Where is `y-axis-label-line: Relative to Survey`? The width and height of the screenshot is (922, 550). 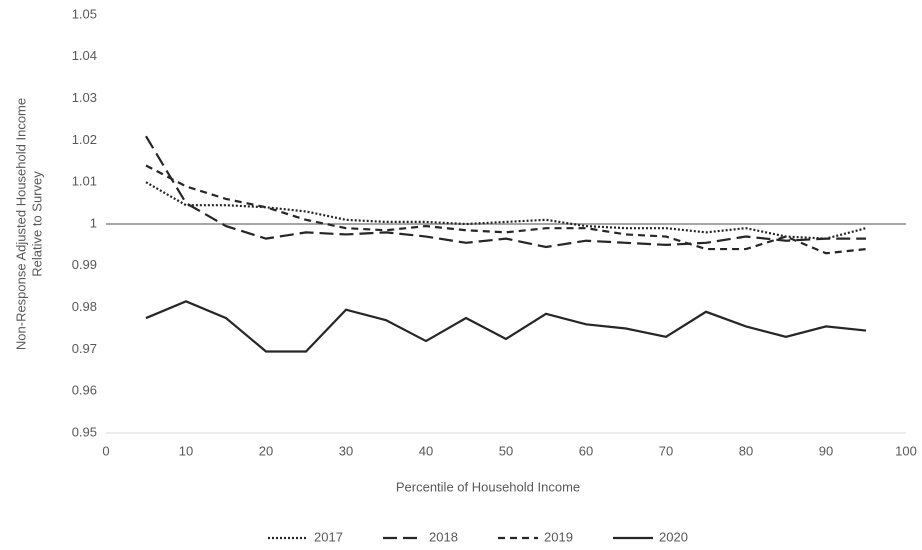 y-axis-label-line: Relative to Survey is located at coordinates (36, 224).